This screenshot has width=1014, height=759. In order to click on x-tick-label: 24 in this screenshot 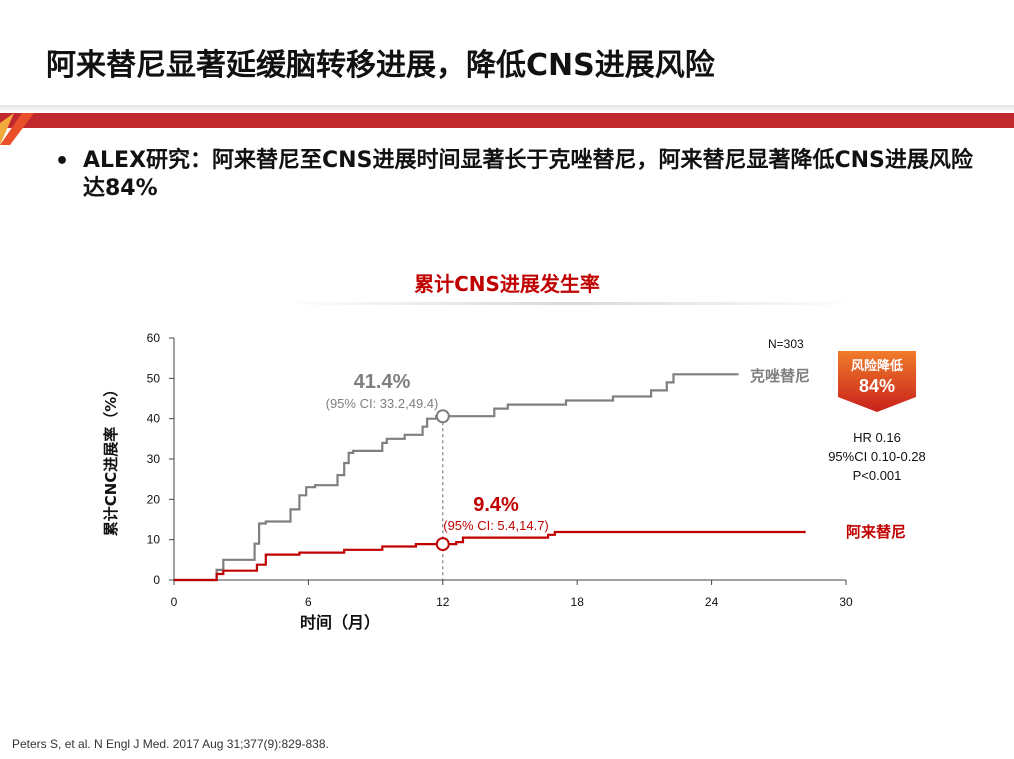, I will do `click(712, 602)`.